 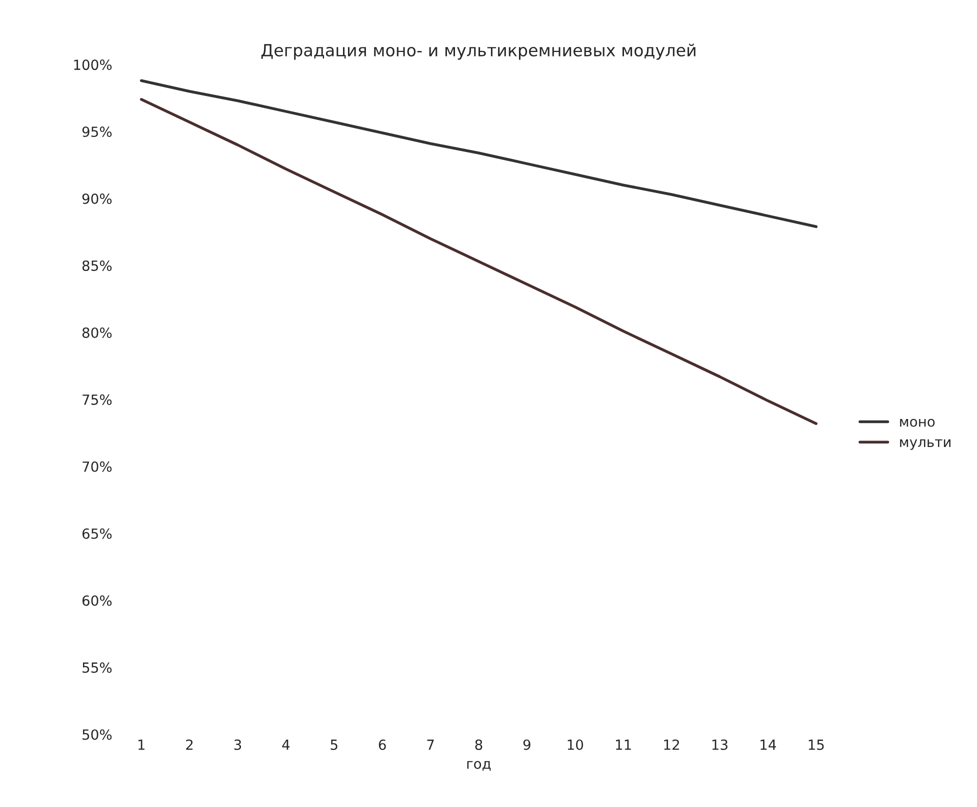 What do you see at coordinates (430, 745) in the screenshot?
I see `x-tick-label: 7` at bounding box center [430, 745].